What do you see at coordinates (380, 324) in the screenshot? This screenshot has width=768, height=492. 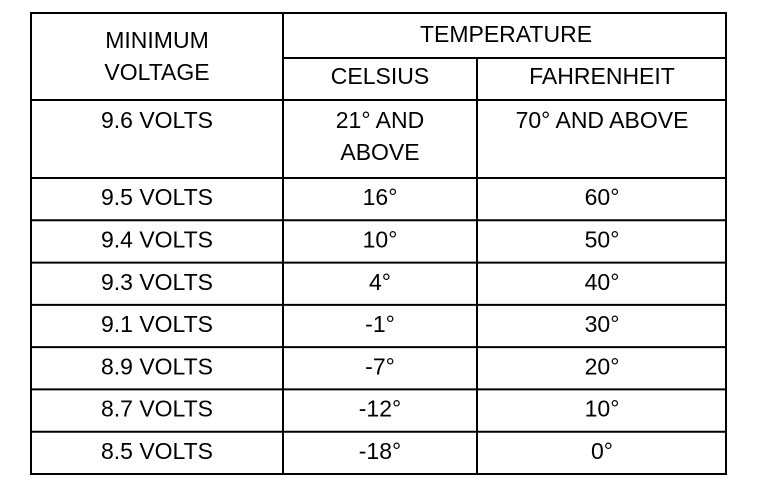 I see `cell-text: -1°` at bounding box center [380, 324].